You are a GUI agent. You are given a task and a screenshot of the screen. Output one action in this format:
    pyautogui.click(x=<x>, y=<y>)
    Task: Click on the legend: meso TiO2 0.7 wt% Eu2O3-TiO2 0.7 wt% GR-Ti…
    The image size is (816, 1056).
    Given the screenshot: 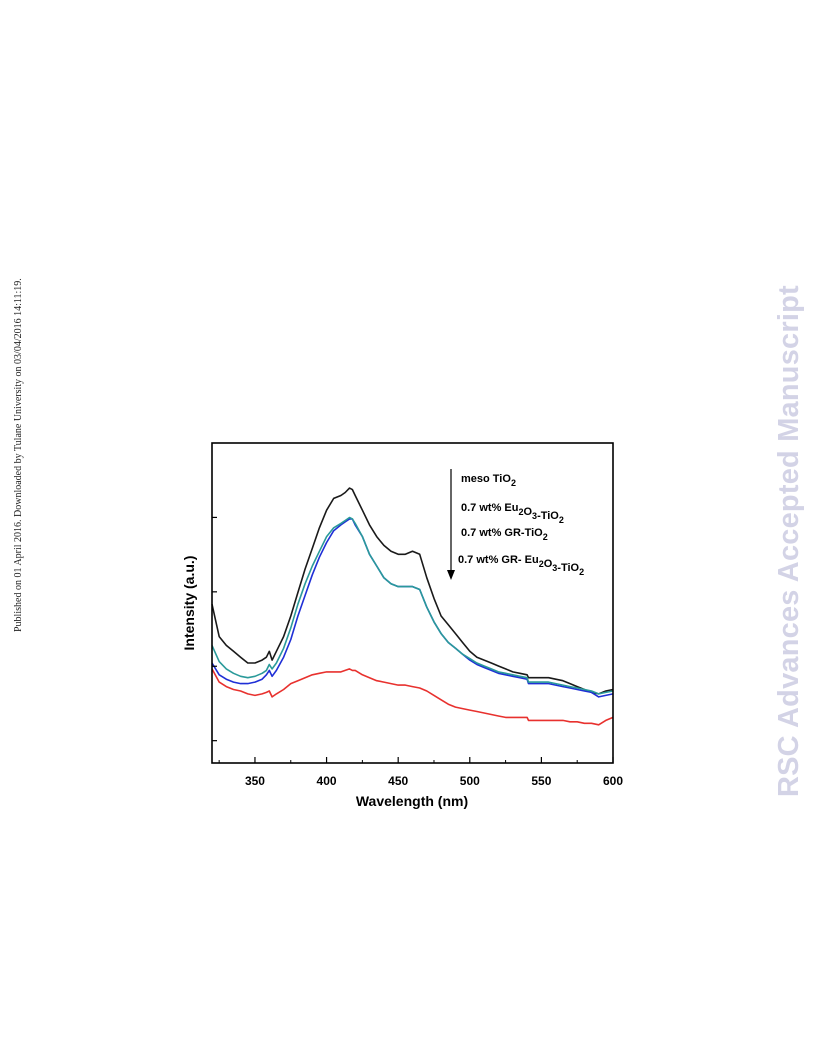 What is the action you would take?
    pyautogui.click(x=515, y=524)
    